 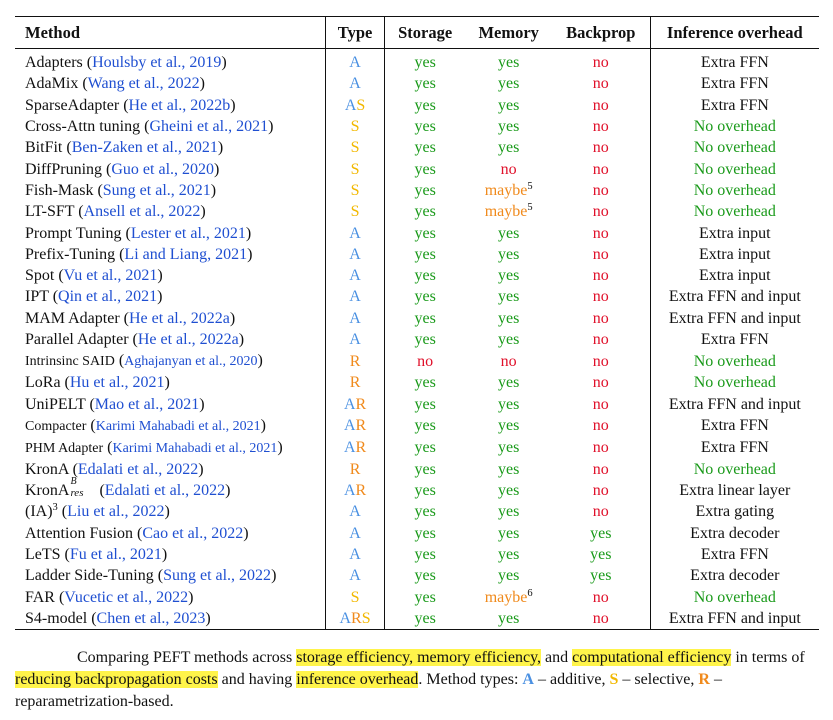 I want to click on method-cell: DiffPruning (Guo et al., 2020), so click(x=122, y=169).